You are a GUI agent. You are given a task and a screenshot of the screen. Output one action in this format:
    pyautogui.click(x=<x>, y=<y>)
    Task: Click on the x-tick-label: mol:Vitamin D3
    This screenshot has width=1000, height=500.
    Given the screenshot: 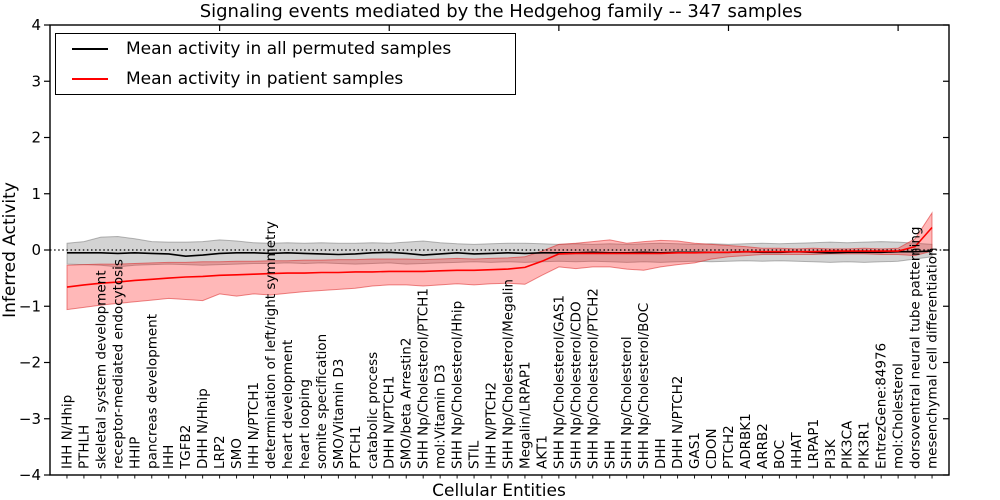 What is the action you would take?
    pyautogui.click(x=441, y=416)
    